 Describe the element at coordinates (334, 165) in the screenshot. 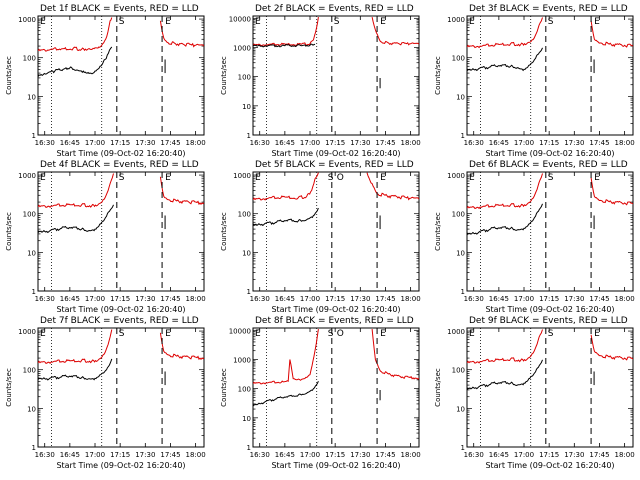

I see `chart-title: Det 5f BLACK = Events, RED = LLD` at that location.